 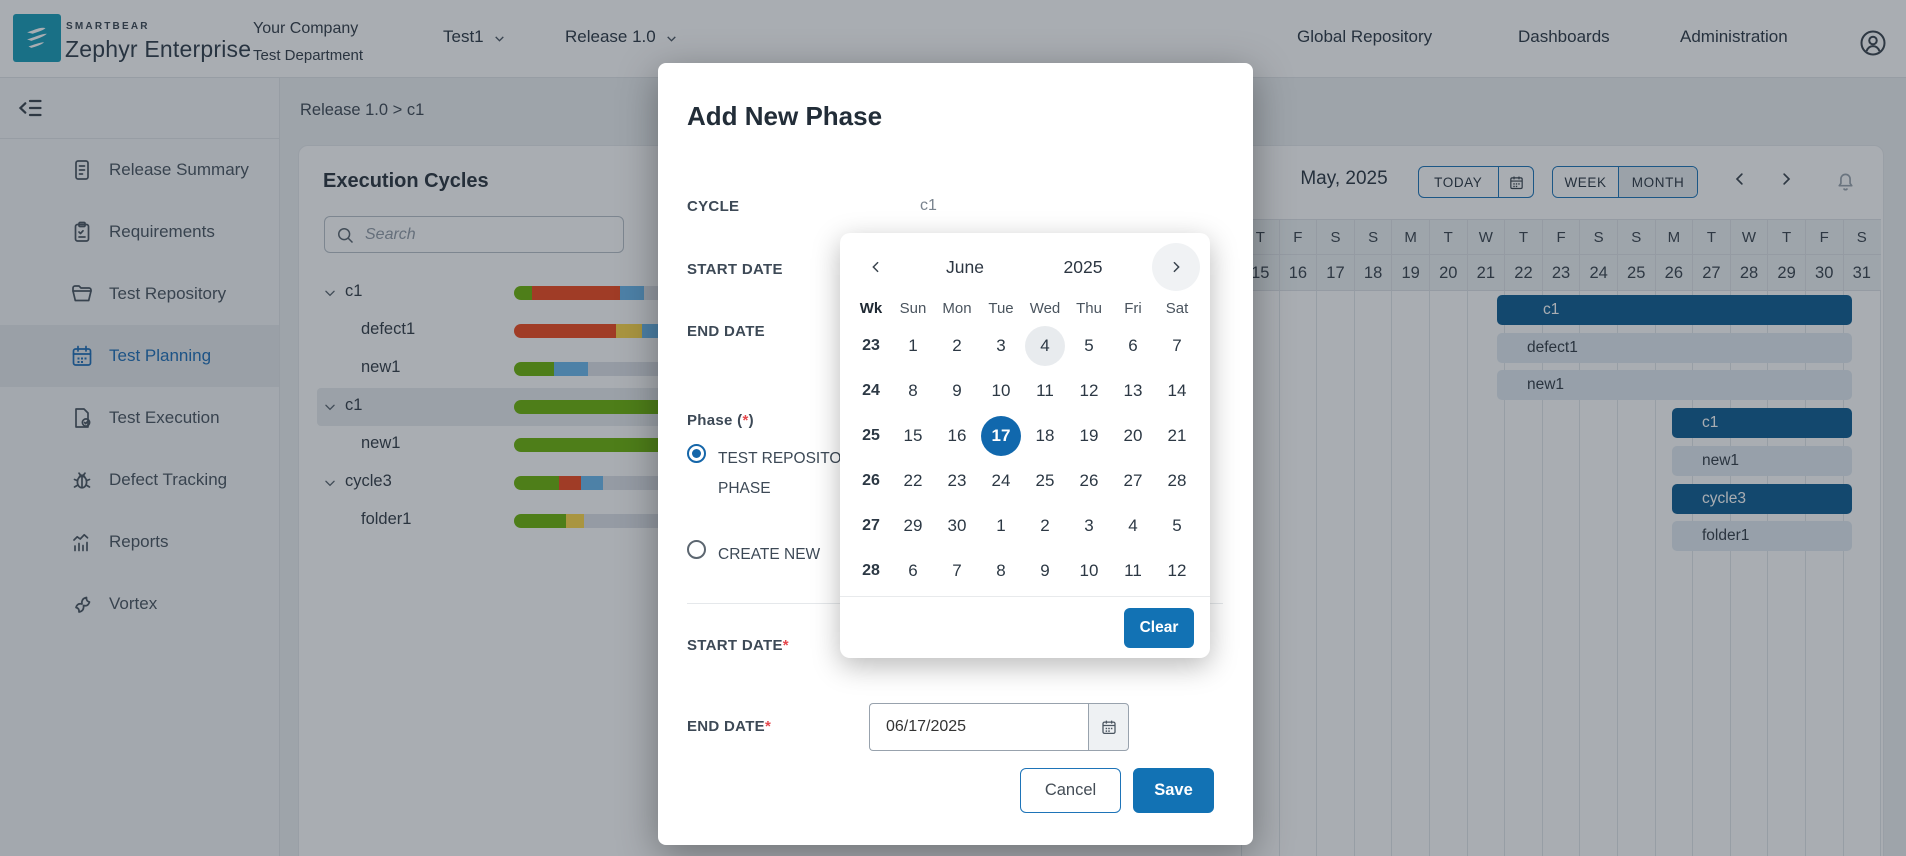 What do you see at coordinates (1673, 273) in the screenshot?
I see `gantt-day-number: 26` at bounding box center [1673, 273].